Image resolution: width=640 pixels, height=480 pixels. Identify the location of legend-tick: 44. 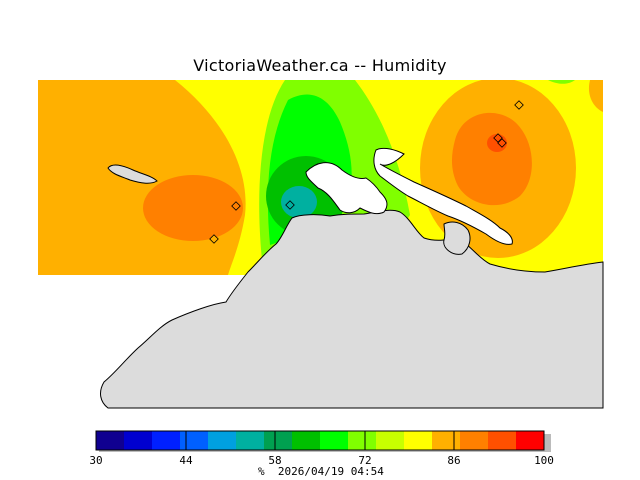
(186, 460).